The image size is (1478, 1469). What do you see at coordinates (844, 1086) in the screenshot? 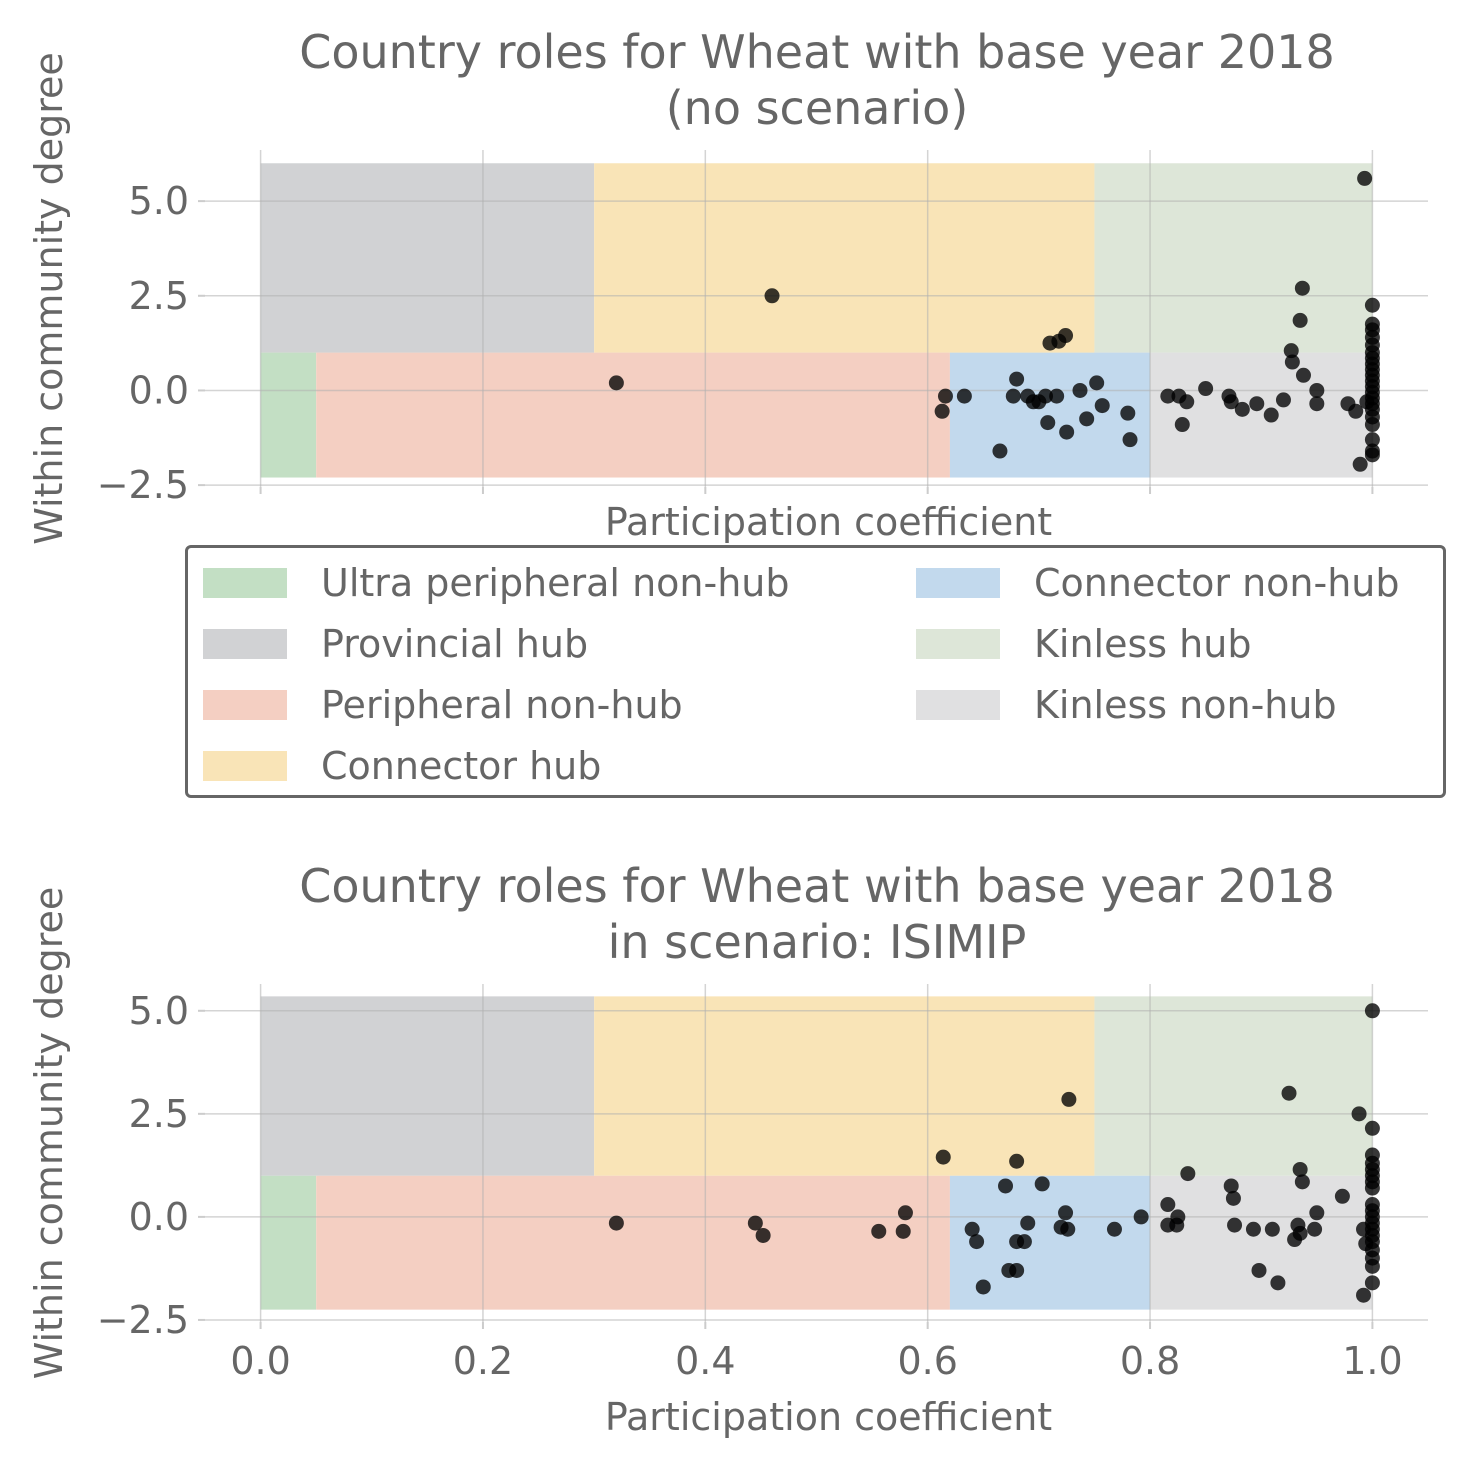
I see `region-connector-hub` at bounding box center [844, 1086].